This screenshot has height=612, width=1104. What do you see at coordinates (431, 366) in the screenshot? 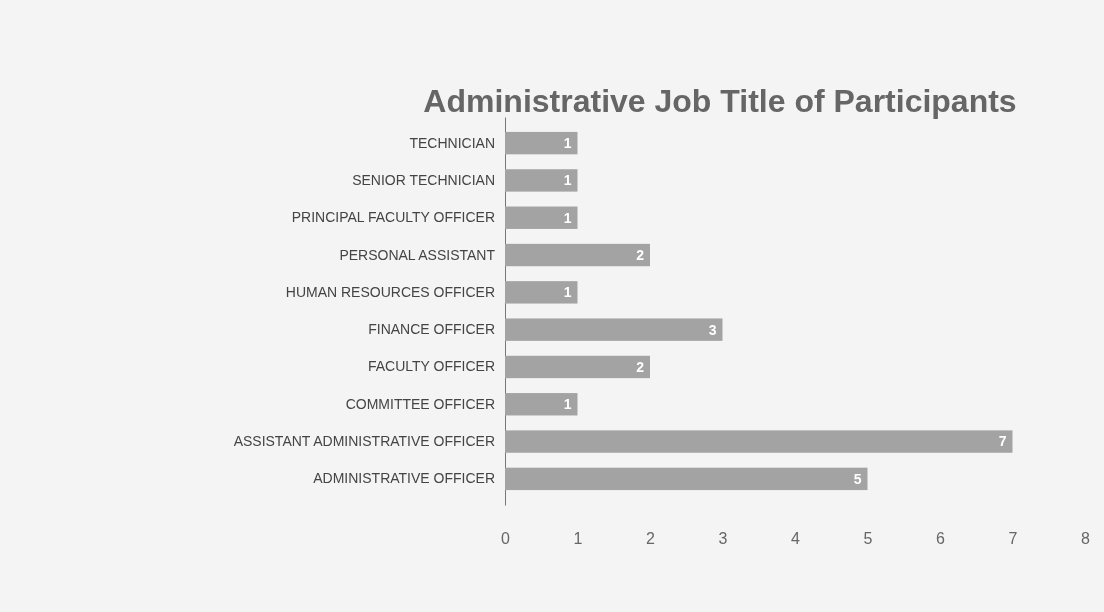
I see `y-tick-label: FACULTY OFFICER` at bounding box center [431, 366].